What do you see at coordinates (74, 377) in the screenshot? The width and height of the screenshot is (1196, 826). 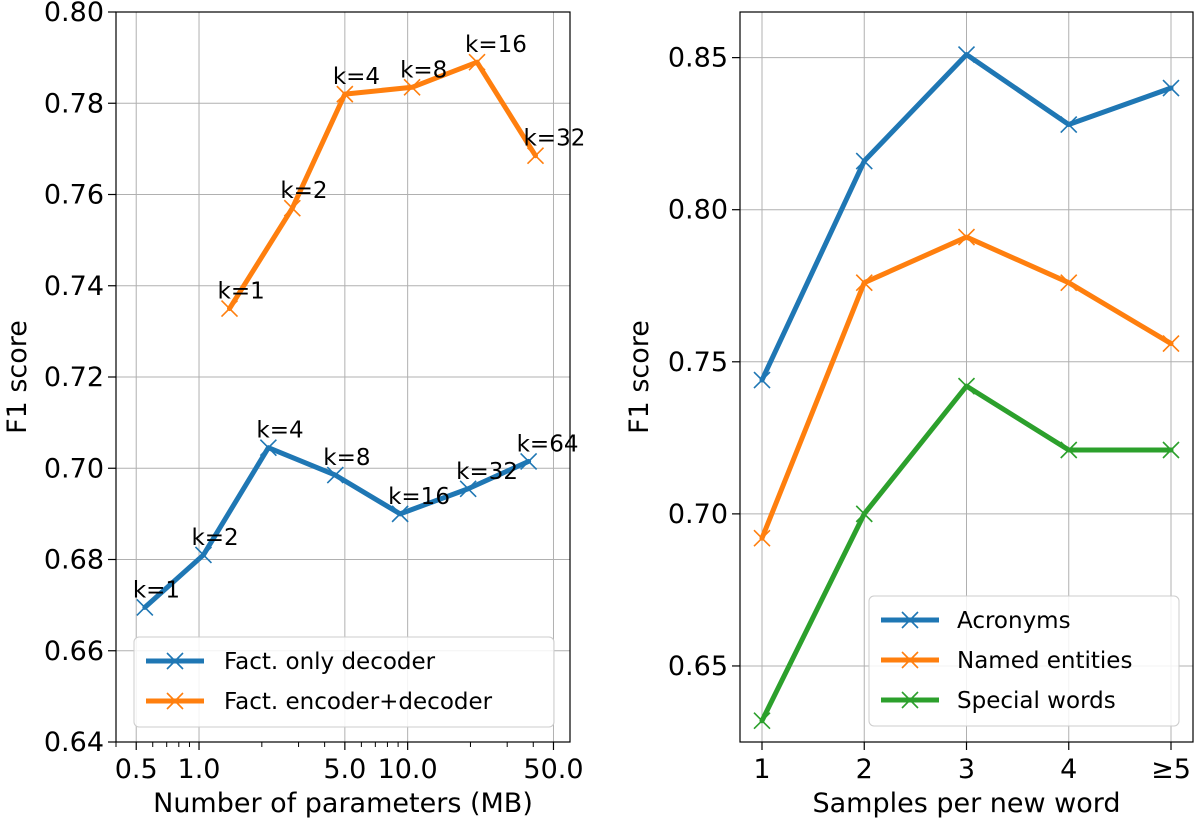 I see `y-tick-label: 0.72` at bounding box center [74, 377].